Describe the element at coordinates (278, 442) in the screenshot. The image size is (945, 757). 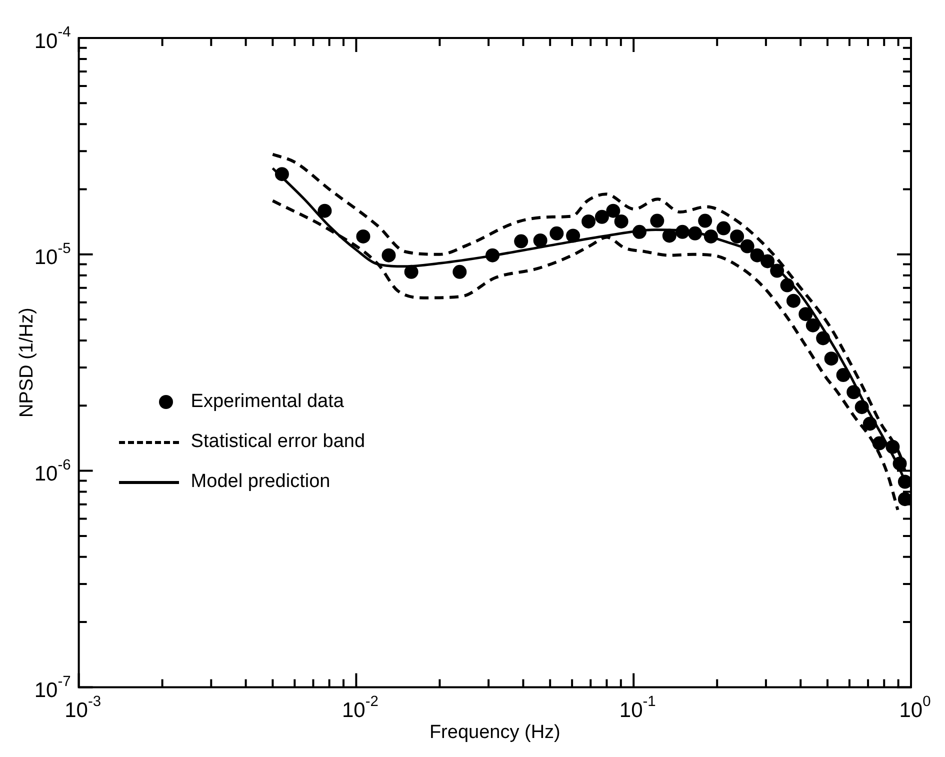
I see `legend-label: Statistical error band` at that location.